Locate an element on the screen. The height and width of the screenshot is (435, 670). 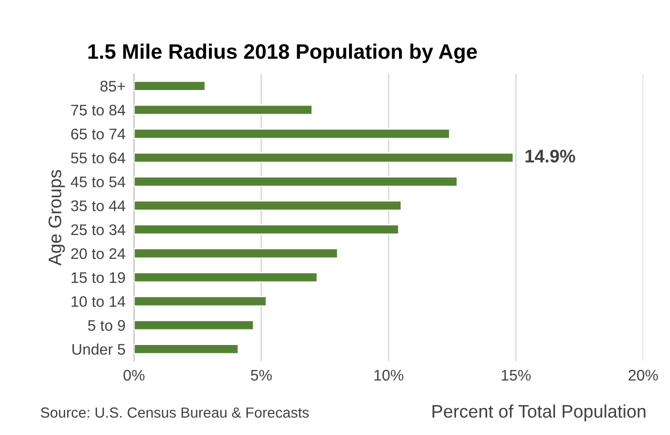
y-tick-label: 15 to 19 is located at coordinates (98, 277).